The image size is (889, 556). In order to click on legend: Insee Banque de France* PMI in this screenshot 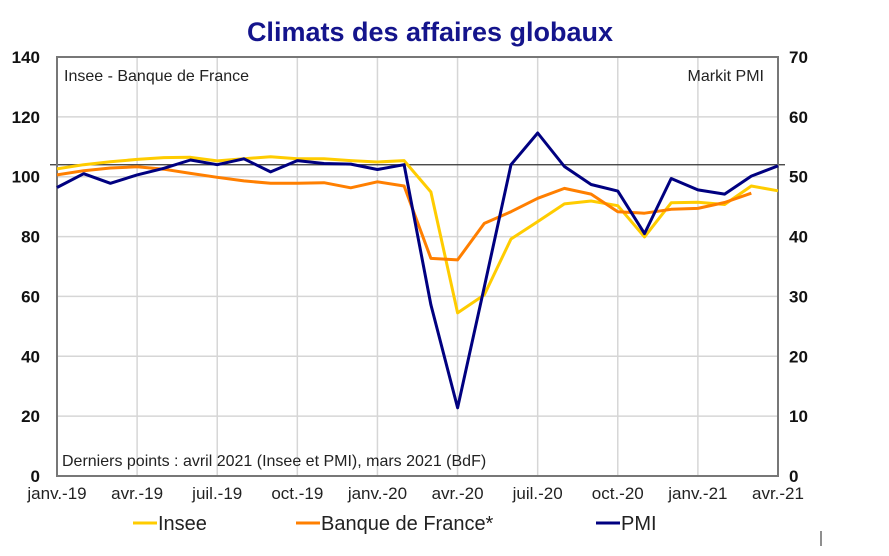, I will do `click(395, 524)`.